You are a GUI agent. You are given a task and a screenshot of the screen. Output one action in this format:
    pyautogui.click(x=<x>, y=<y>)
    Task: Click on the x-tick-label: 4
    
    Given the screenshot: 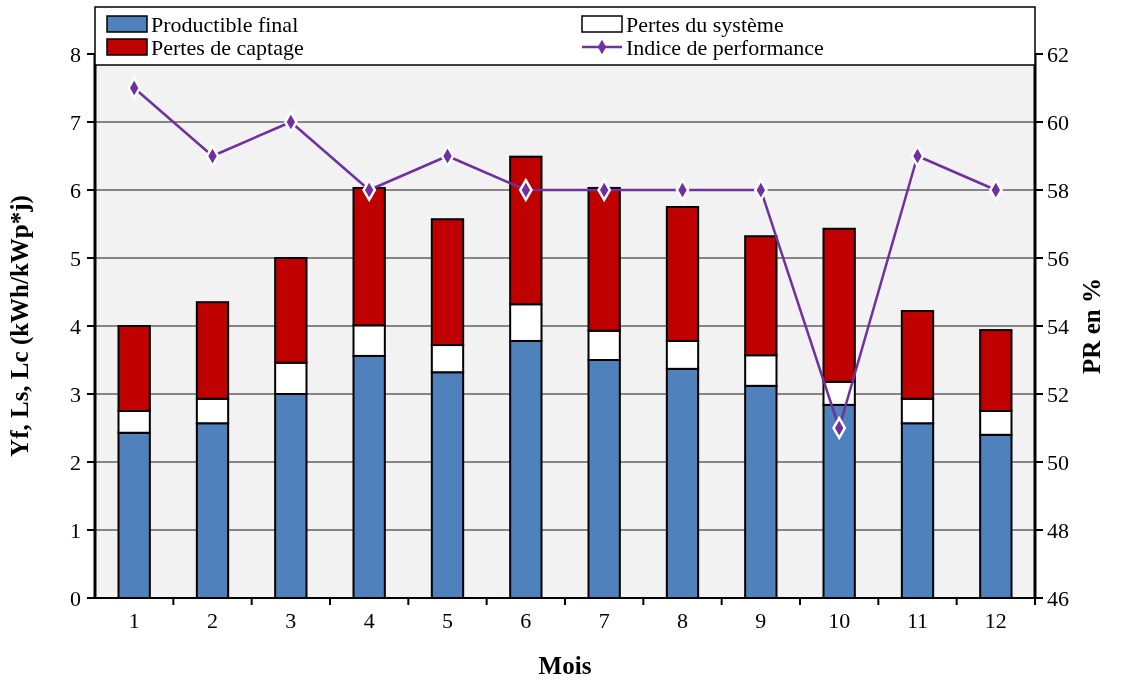 What is the action you would take?
    pyautogui.click(x=369, y=620)
    